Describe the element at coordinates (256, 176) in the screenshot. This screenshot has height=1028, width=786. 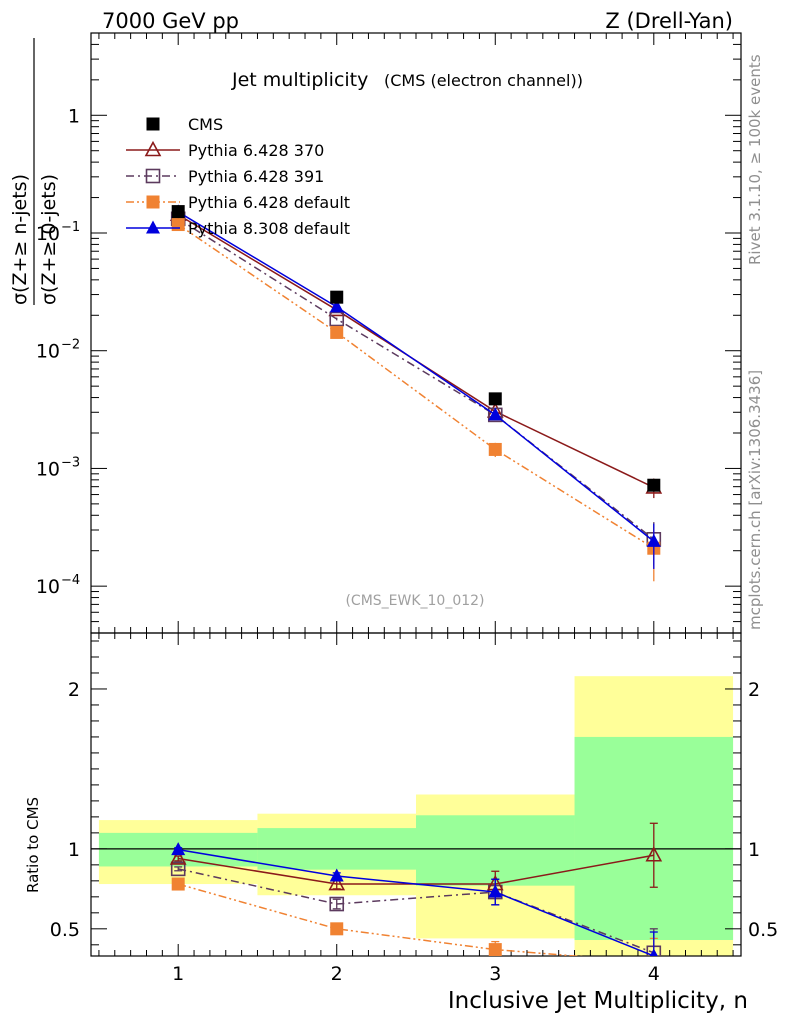
I see `legend-label: Pythia 6.428 391` at that location.